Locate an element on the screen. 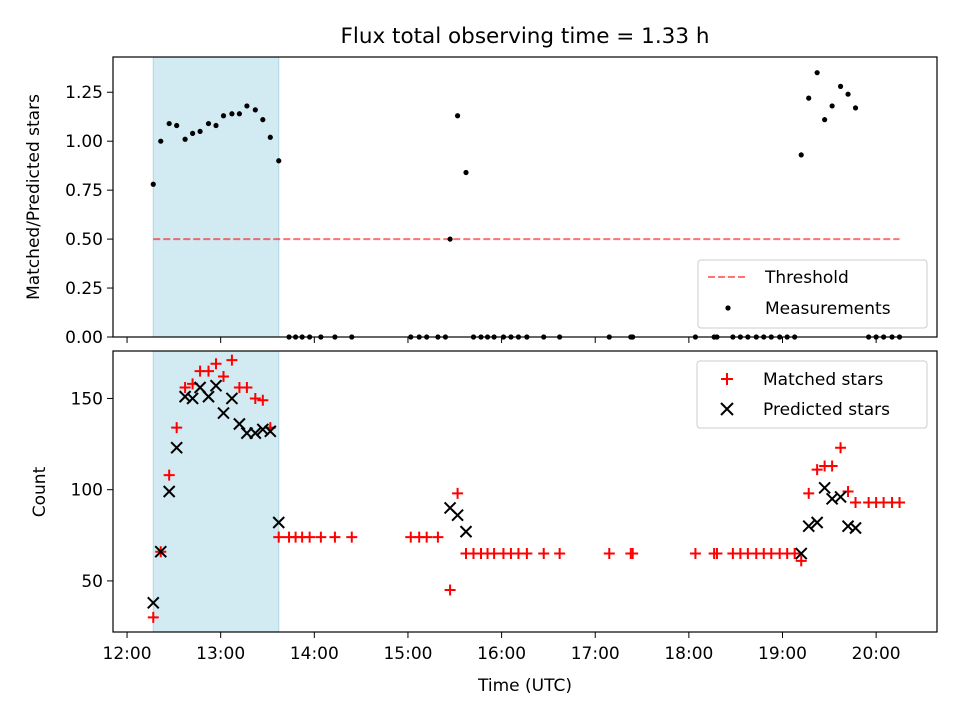 The image size is (960, 720). top-y-tick-label: 0.75 is located at coordinates (84, 191).